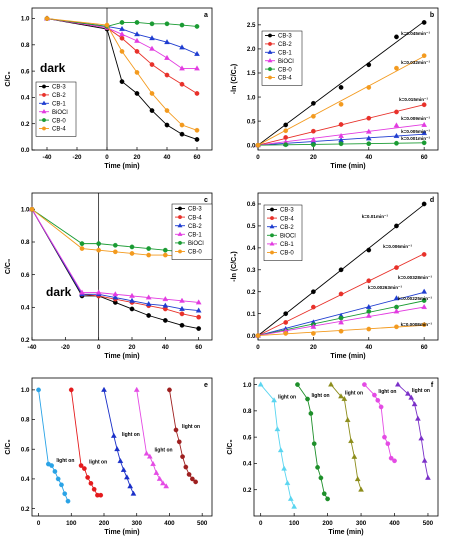 The width and height of the screenshot is (449, 550). What do you see at coordinates (342, 142) in the screenshot?
I see `series-cb-0: k=0.001min⁻¹` at bounding box center [342, 142].